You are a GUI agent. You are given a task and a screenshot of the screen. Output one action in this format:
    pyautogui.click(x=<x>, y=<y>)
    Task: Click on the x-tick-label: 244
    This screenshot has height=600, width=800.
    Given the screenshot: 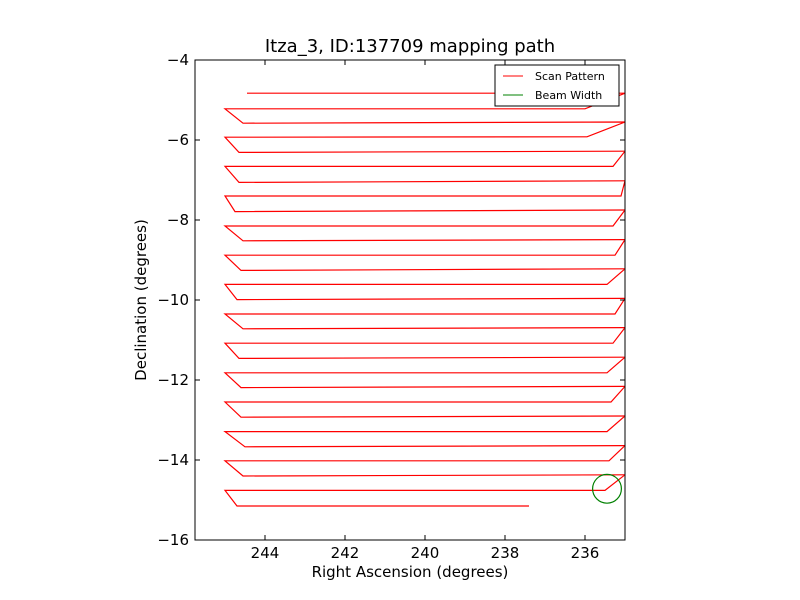 What is the action you would take?
    pyautogui.click(x=265, y=553)
    